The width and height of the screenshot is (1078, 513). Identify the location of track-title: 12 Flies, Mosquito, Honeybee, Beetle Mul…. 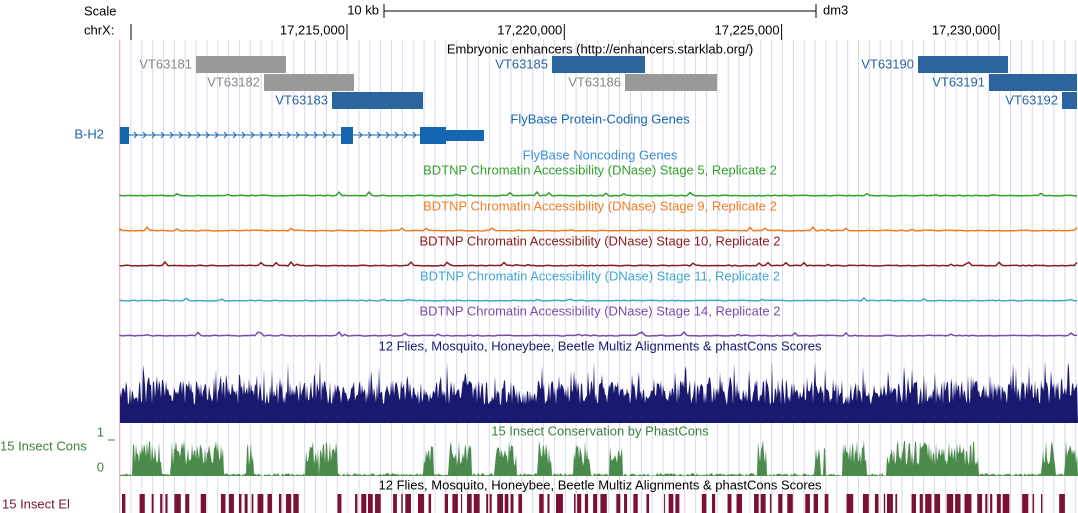
(600, 484).